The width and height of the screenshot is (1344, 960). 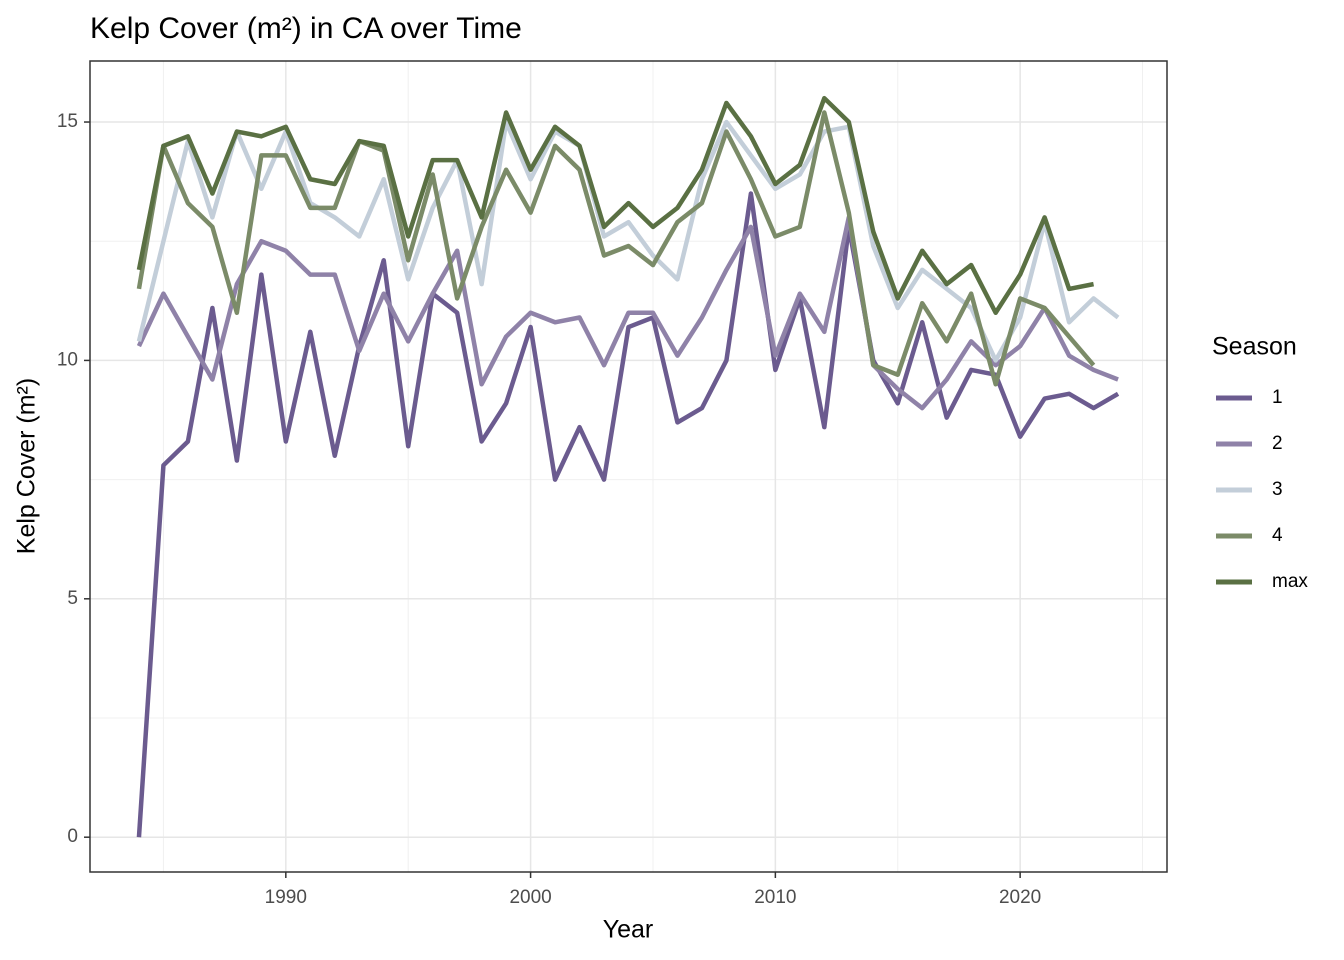 I want to click on y-axis-title: Kelp Cover (m²), so click(x=27, y=466).